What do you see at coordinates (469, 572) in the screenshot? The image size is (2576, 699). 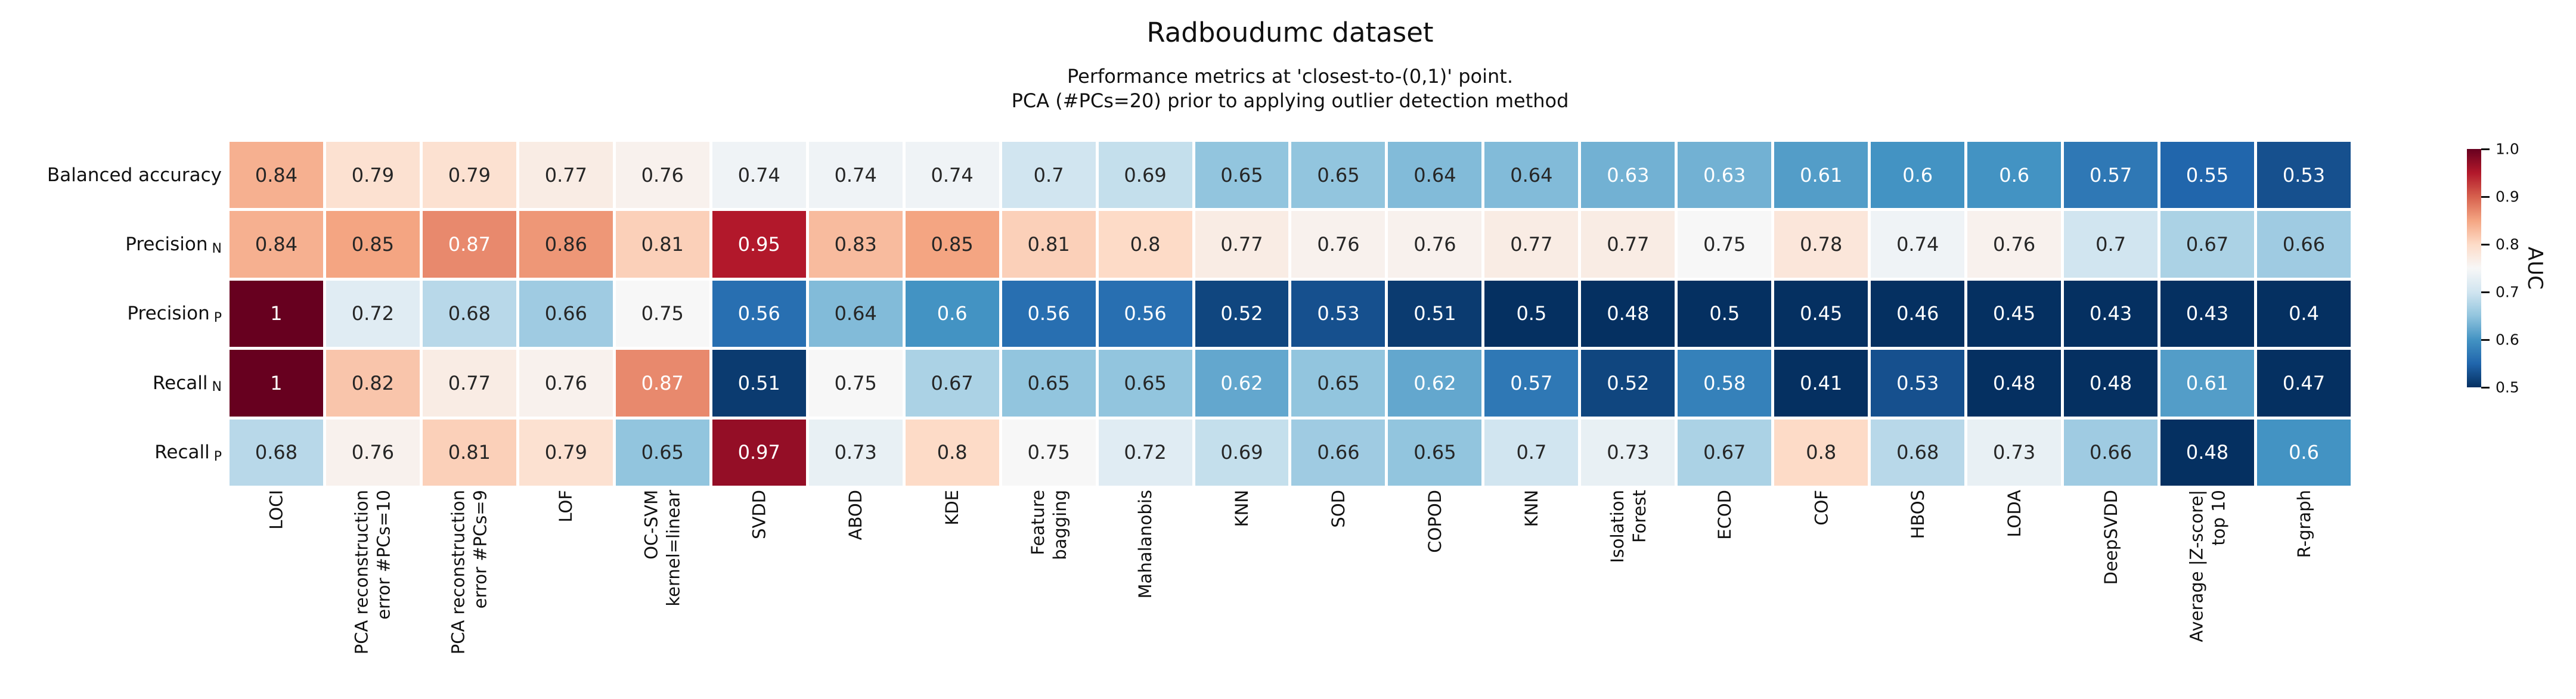 I see `method-label-text: PCA reconstruction error #PCs=9` at bounding box center [469, 572].